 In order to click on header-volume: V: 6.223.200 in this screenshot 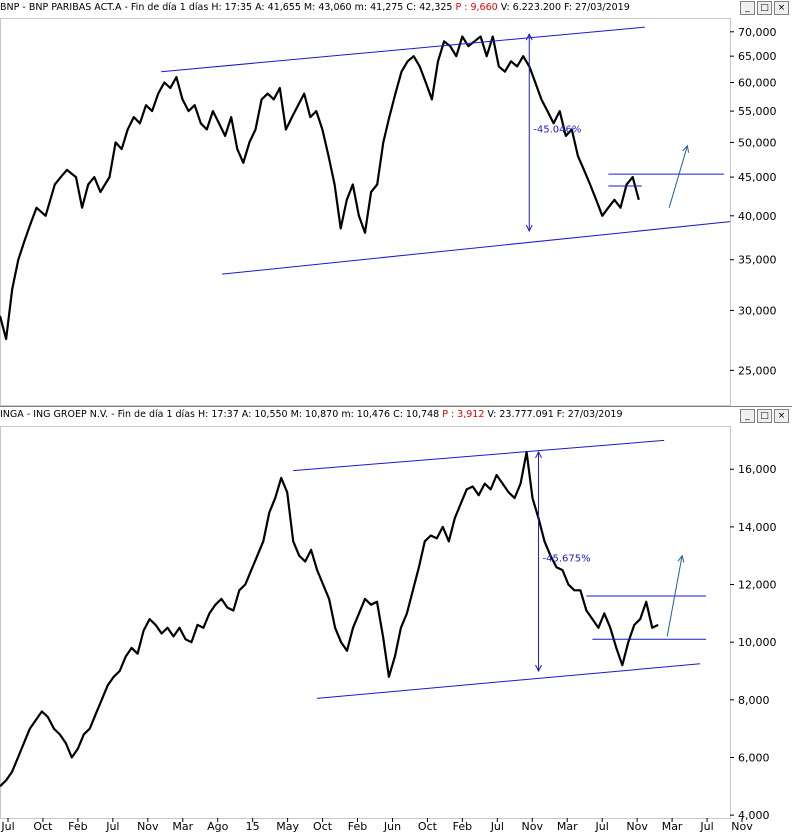, I will do `click(531, 7)`.